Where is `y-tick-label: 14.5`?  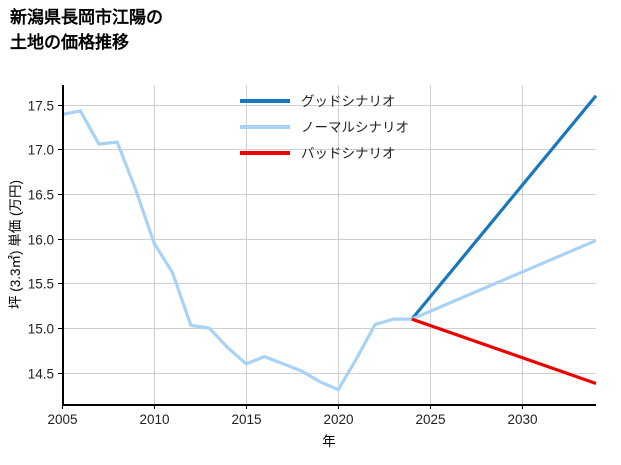
y-tick-label: 14.5 is located at coordinates (41, 374).